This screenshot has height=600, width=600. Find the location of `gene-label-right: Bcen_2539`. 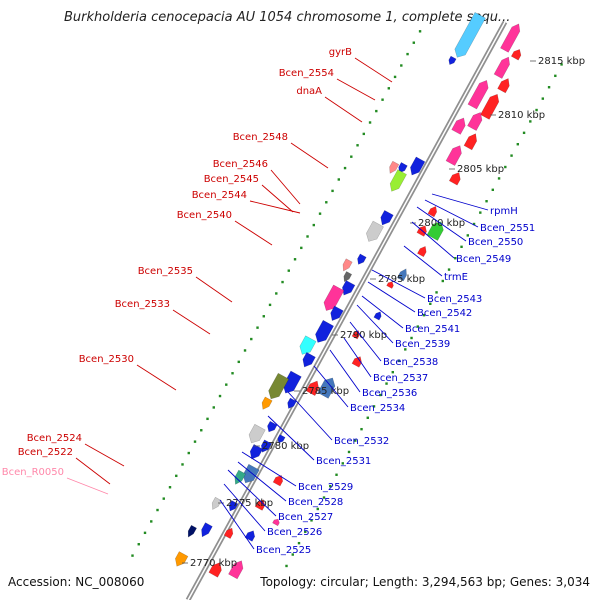

gene-label-right: Bcen_2539 is located at coordinates (422, 344).